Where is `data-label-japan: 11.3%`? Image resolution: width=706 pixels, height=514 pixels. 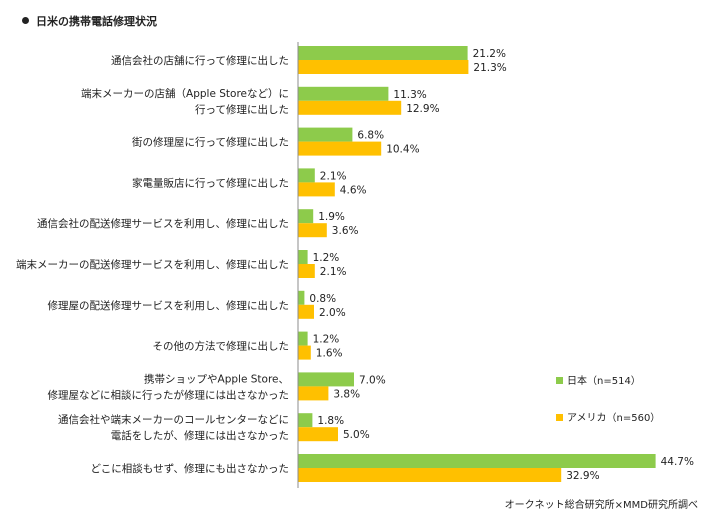
data-label-japan: 11.3% is located at coordinates (409, 95).